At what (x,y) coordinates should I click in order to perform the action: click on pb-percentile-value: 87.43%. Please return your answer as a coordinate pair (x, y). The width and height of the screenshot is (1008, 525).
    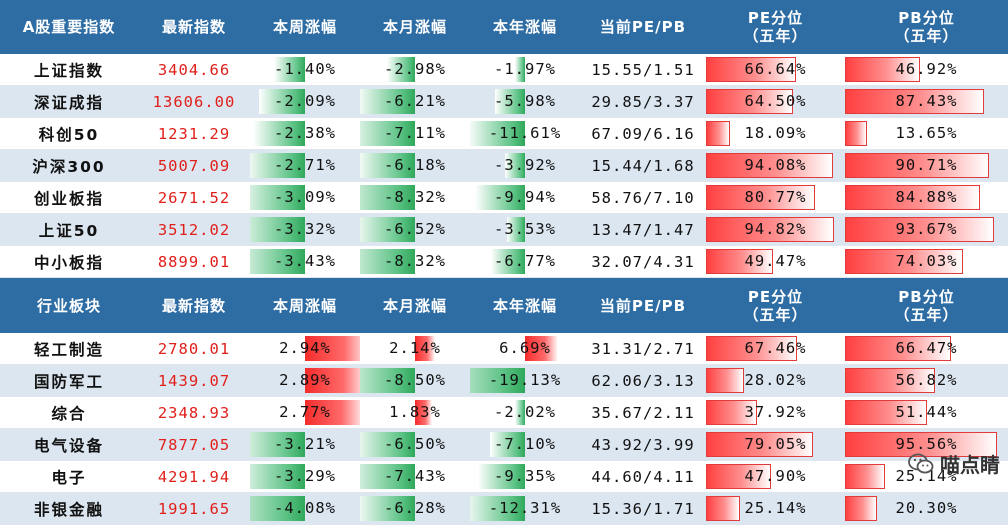
    Looking at the image, I should click on (926, 101).